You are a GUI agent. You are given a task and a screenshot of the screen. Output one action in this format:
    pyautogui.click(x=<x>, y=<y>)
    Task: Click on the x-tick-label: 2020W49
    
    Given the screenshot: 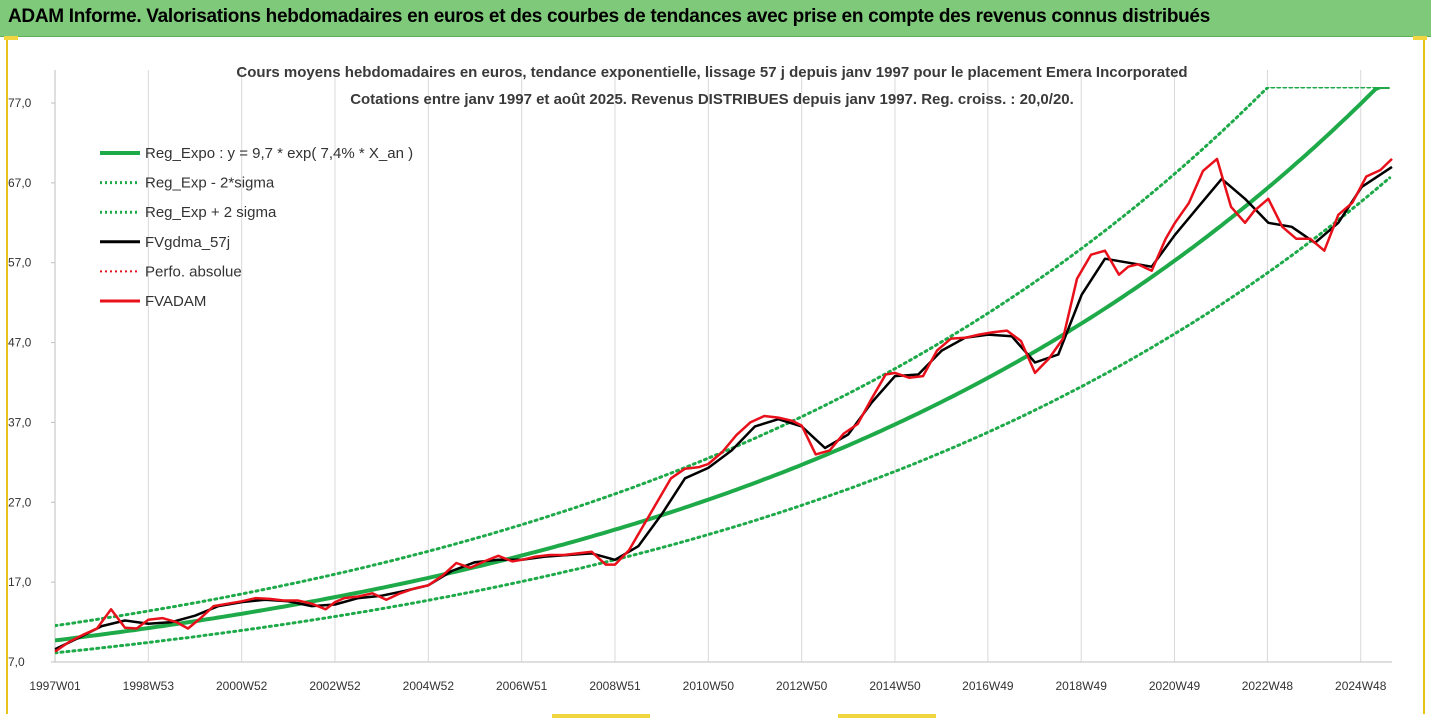 What is the action you would take?
    pyautogui.click(x=1175, y=686)
    